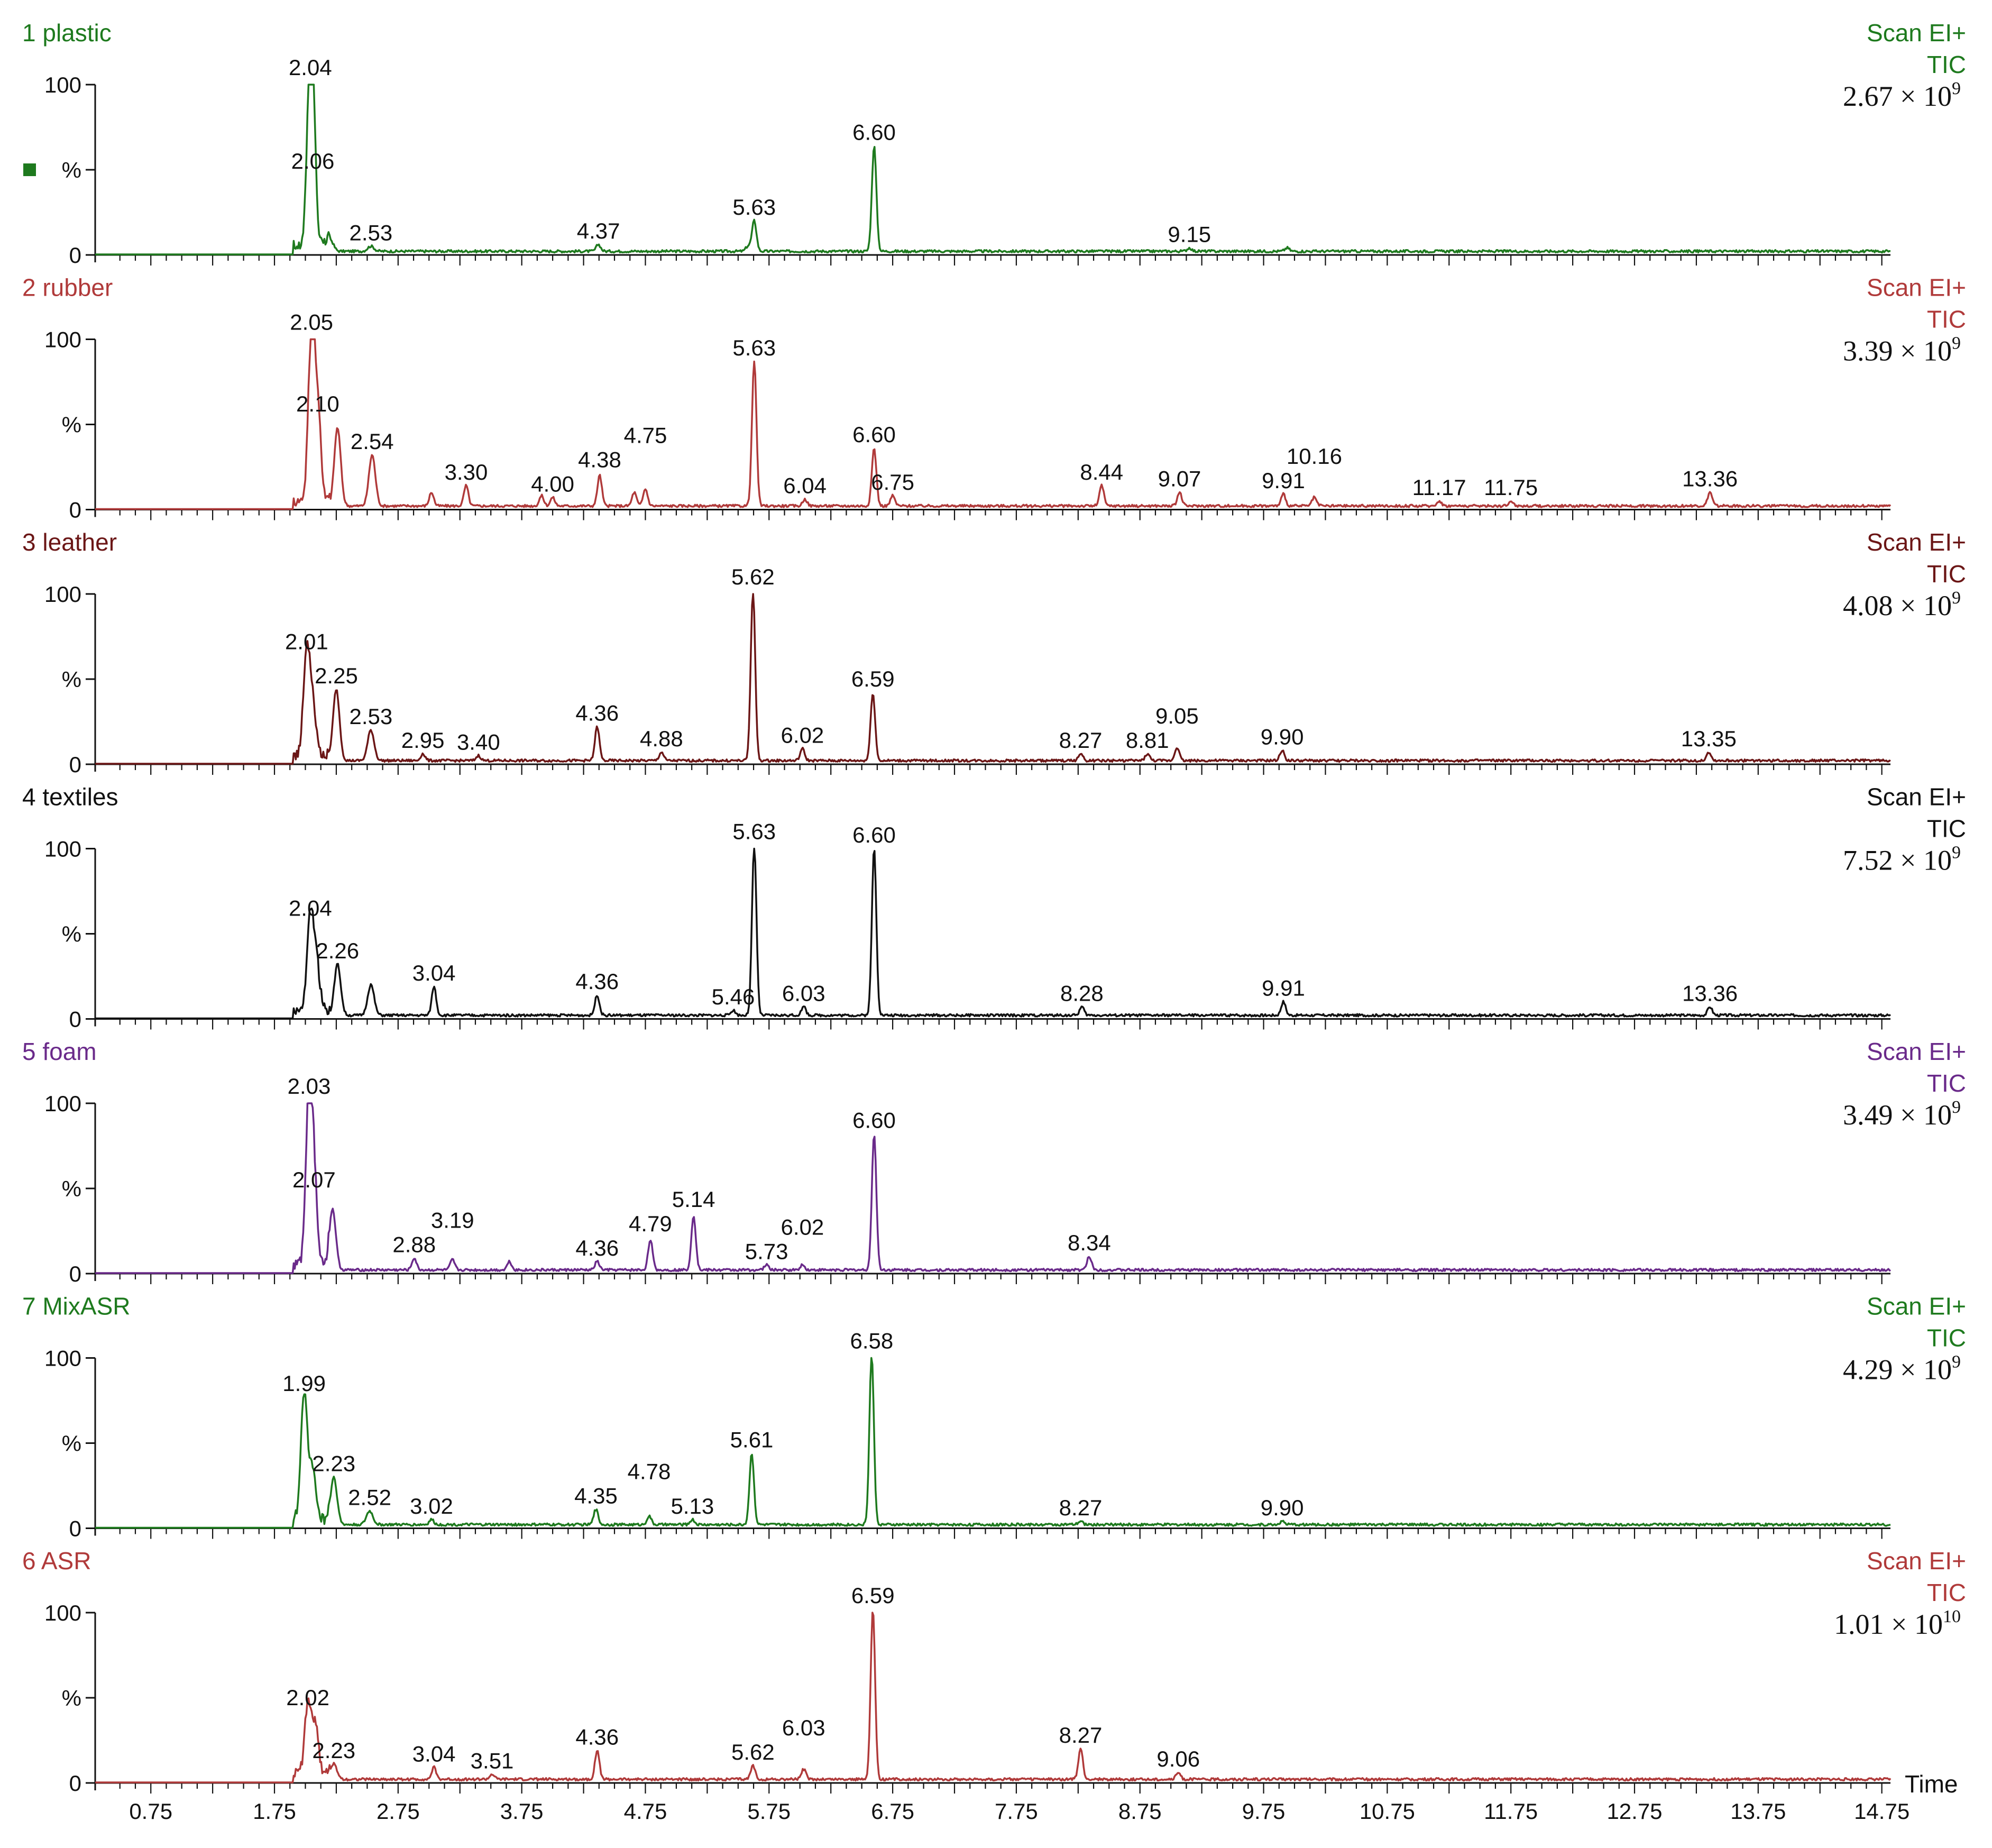 The image size is (1992, 1848). I want to click on panel-label: 4 textiles, so click(70, 797).